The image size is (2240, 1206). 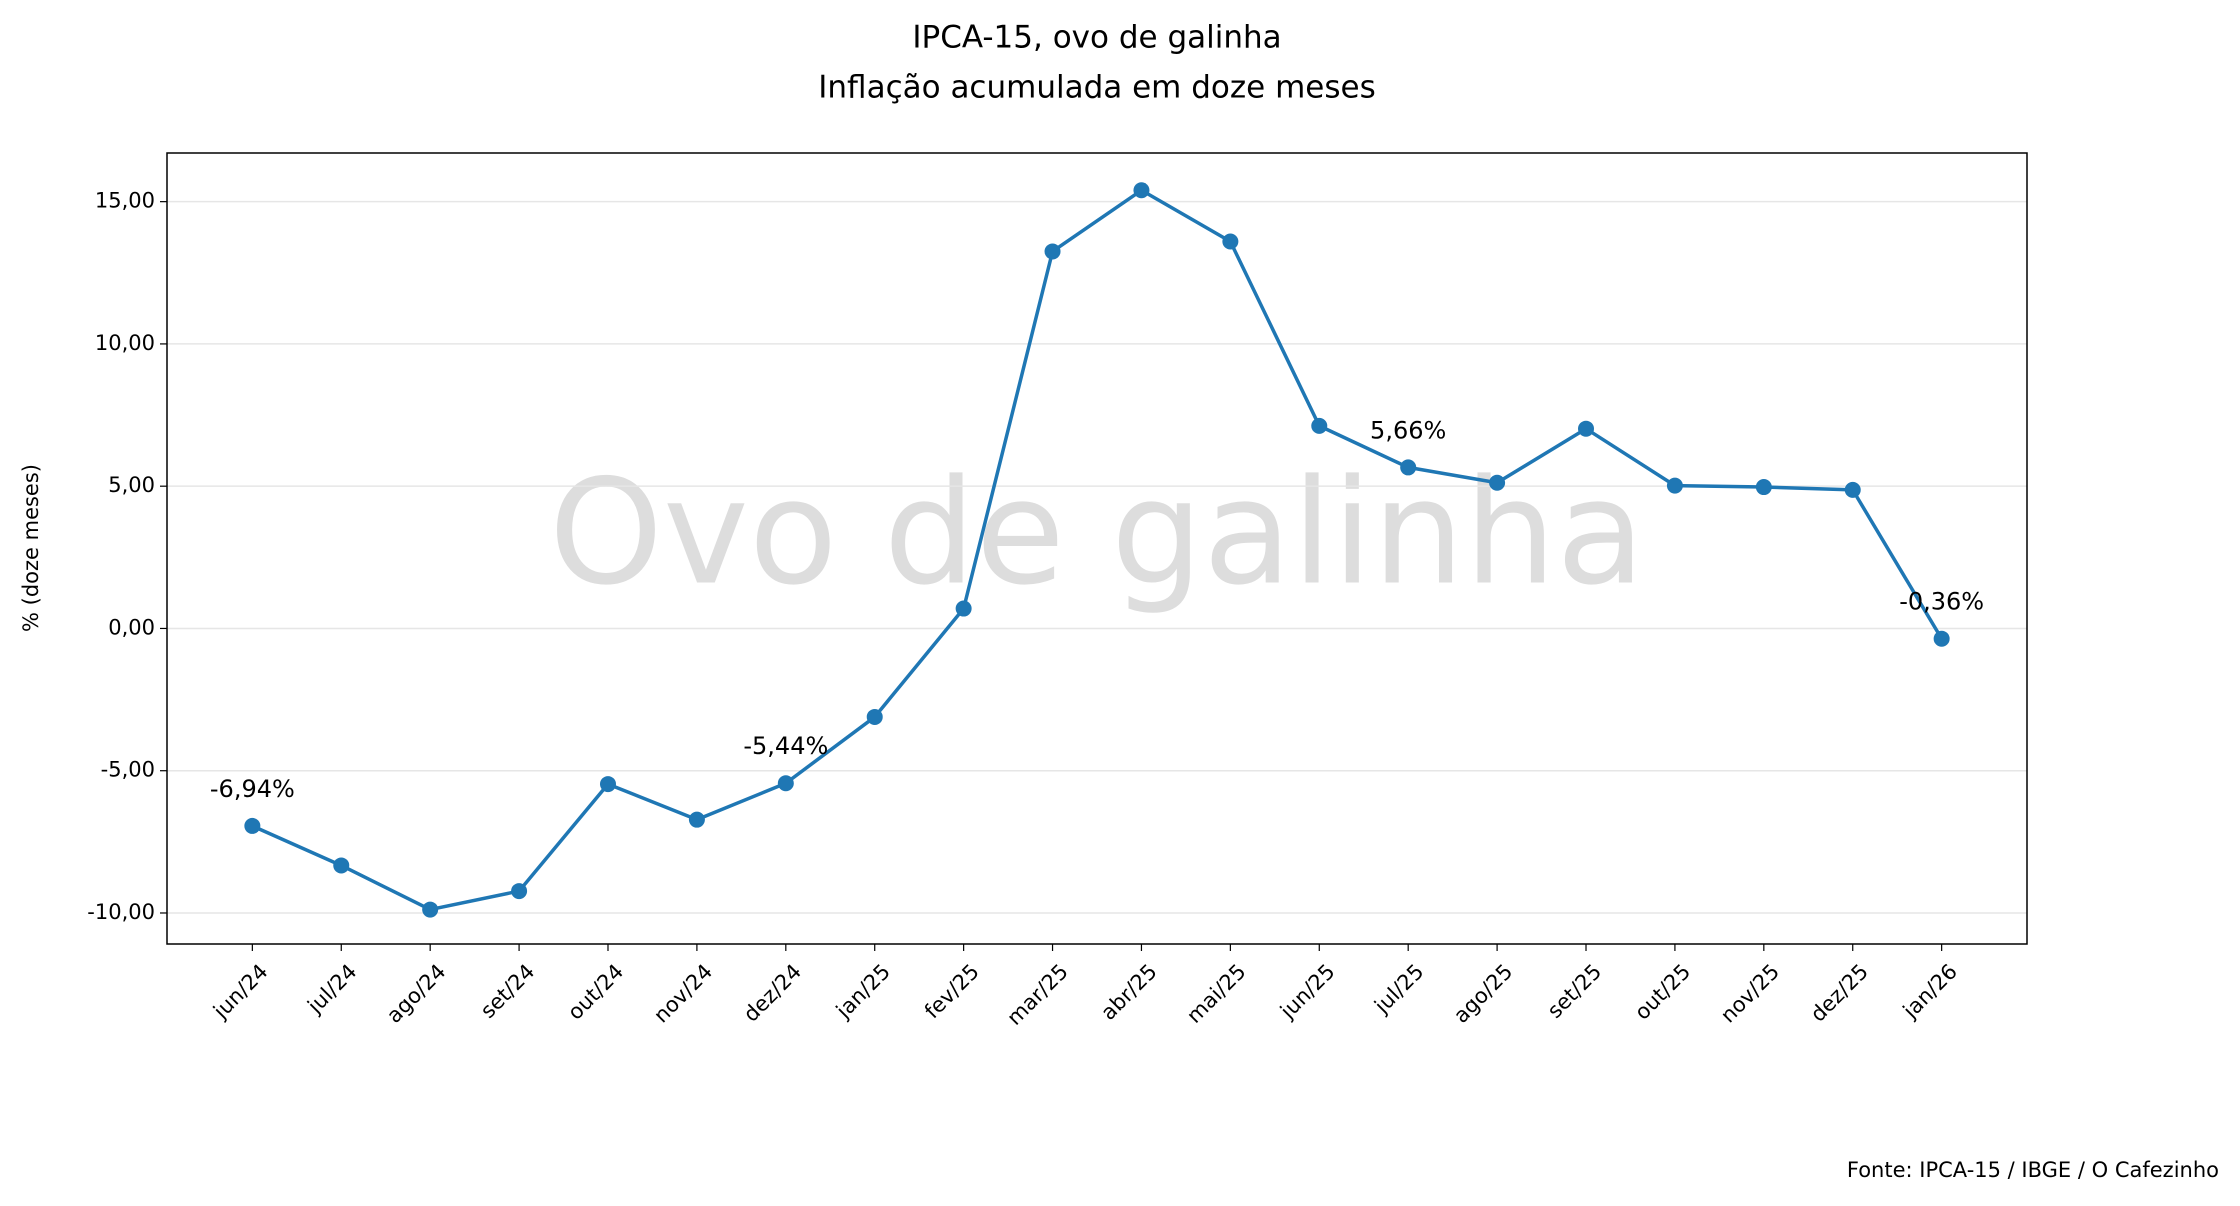 I want to click on y-tick-label: -10,00, so click(x=121, y=912).